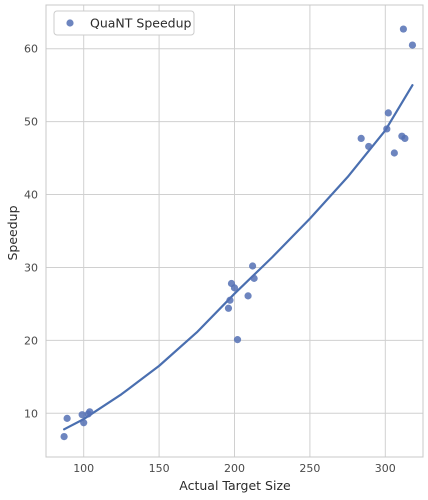 The width and height of the screenshot is (428, 500). Describe the element at coordinates (12, 232) in the screenshot. I see `y-axis-label: Speedup` at that location.